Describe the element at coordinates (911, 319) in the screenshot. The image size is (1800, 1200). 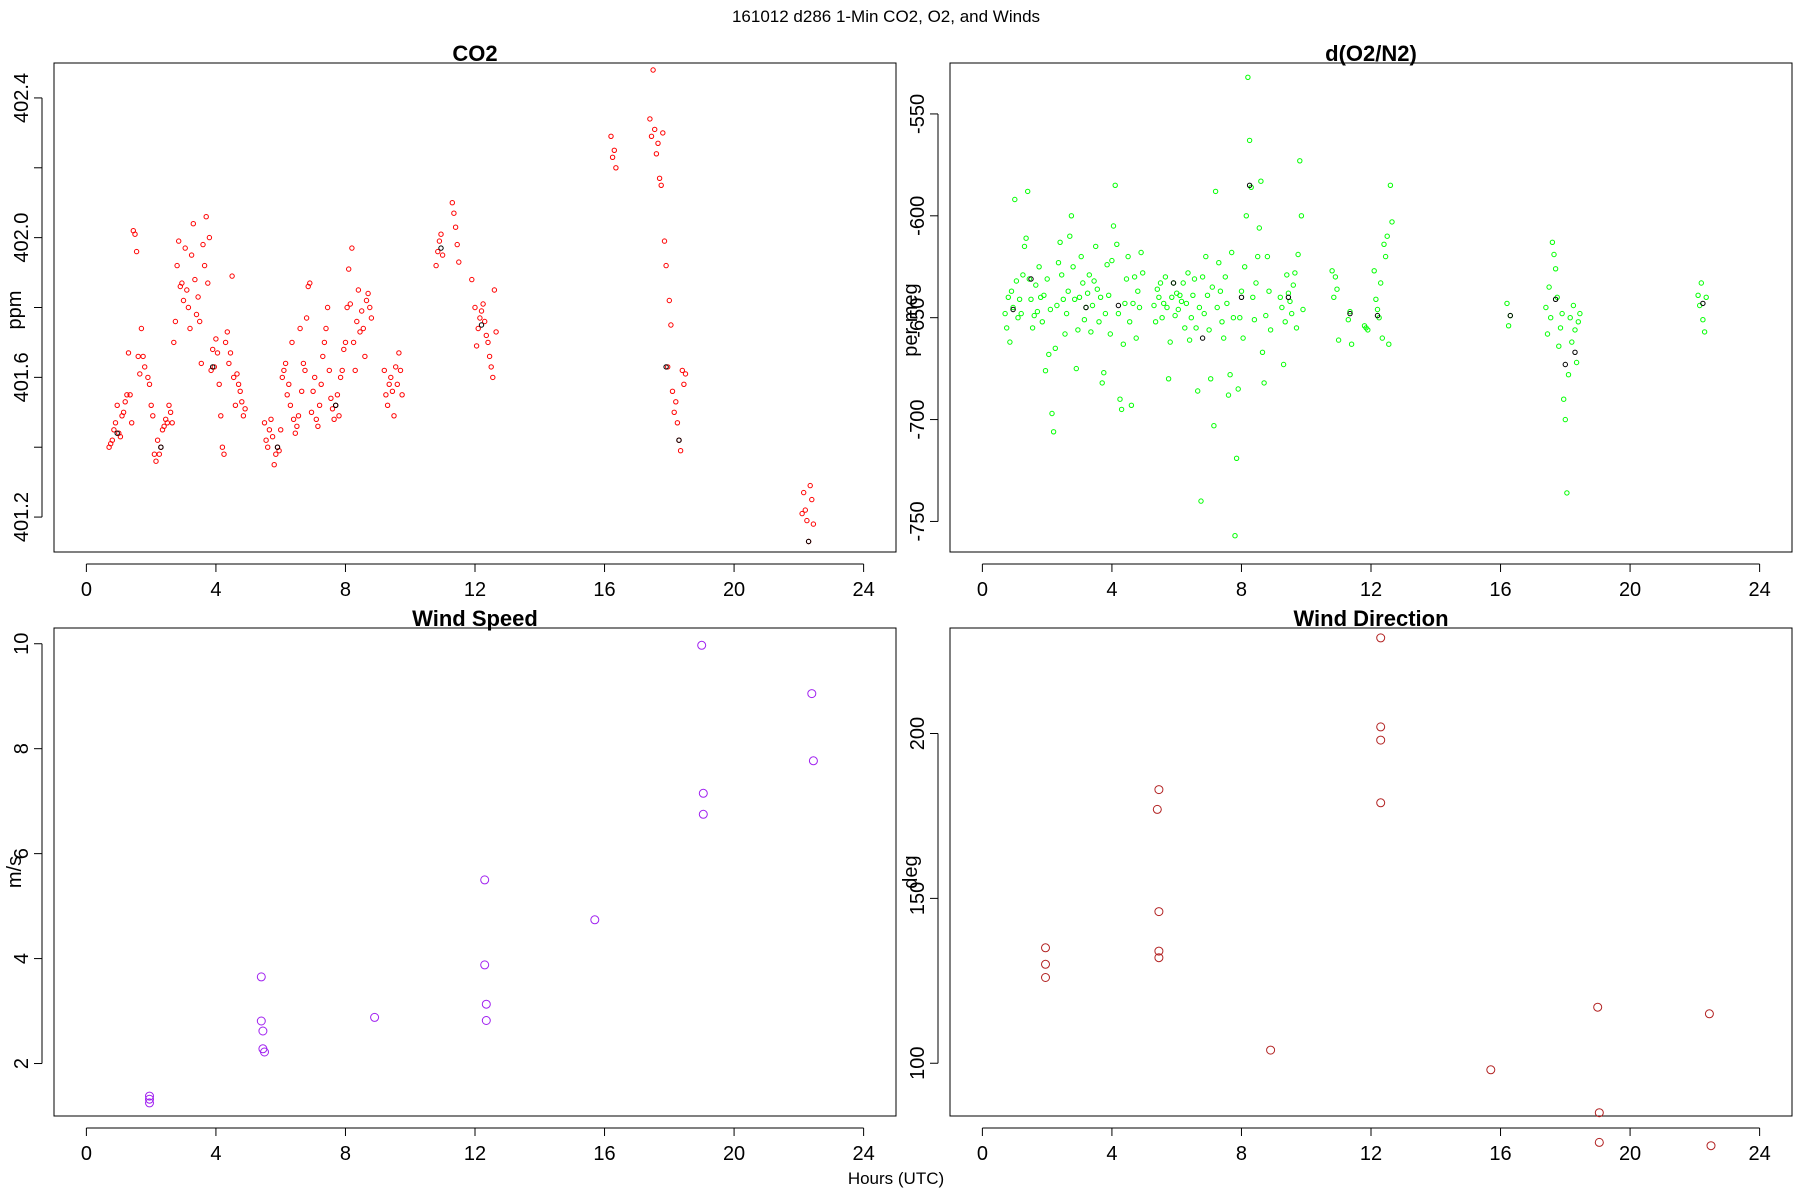
I see `o2-y-axis-label: per meg` at that location.